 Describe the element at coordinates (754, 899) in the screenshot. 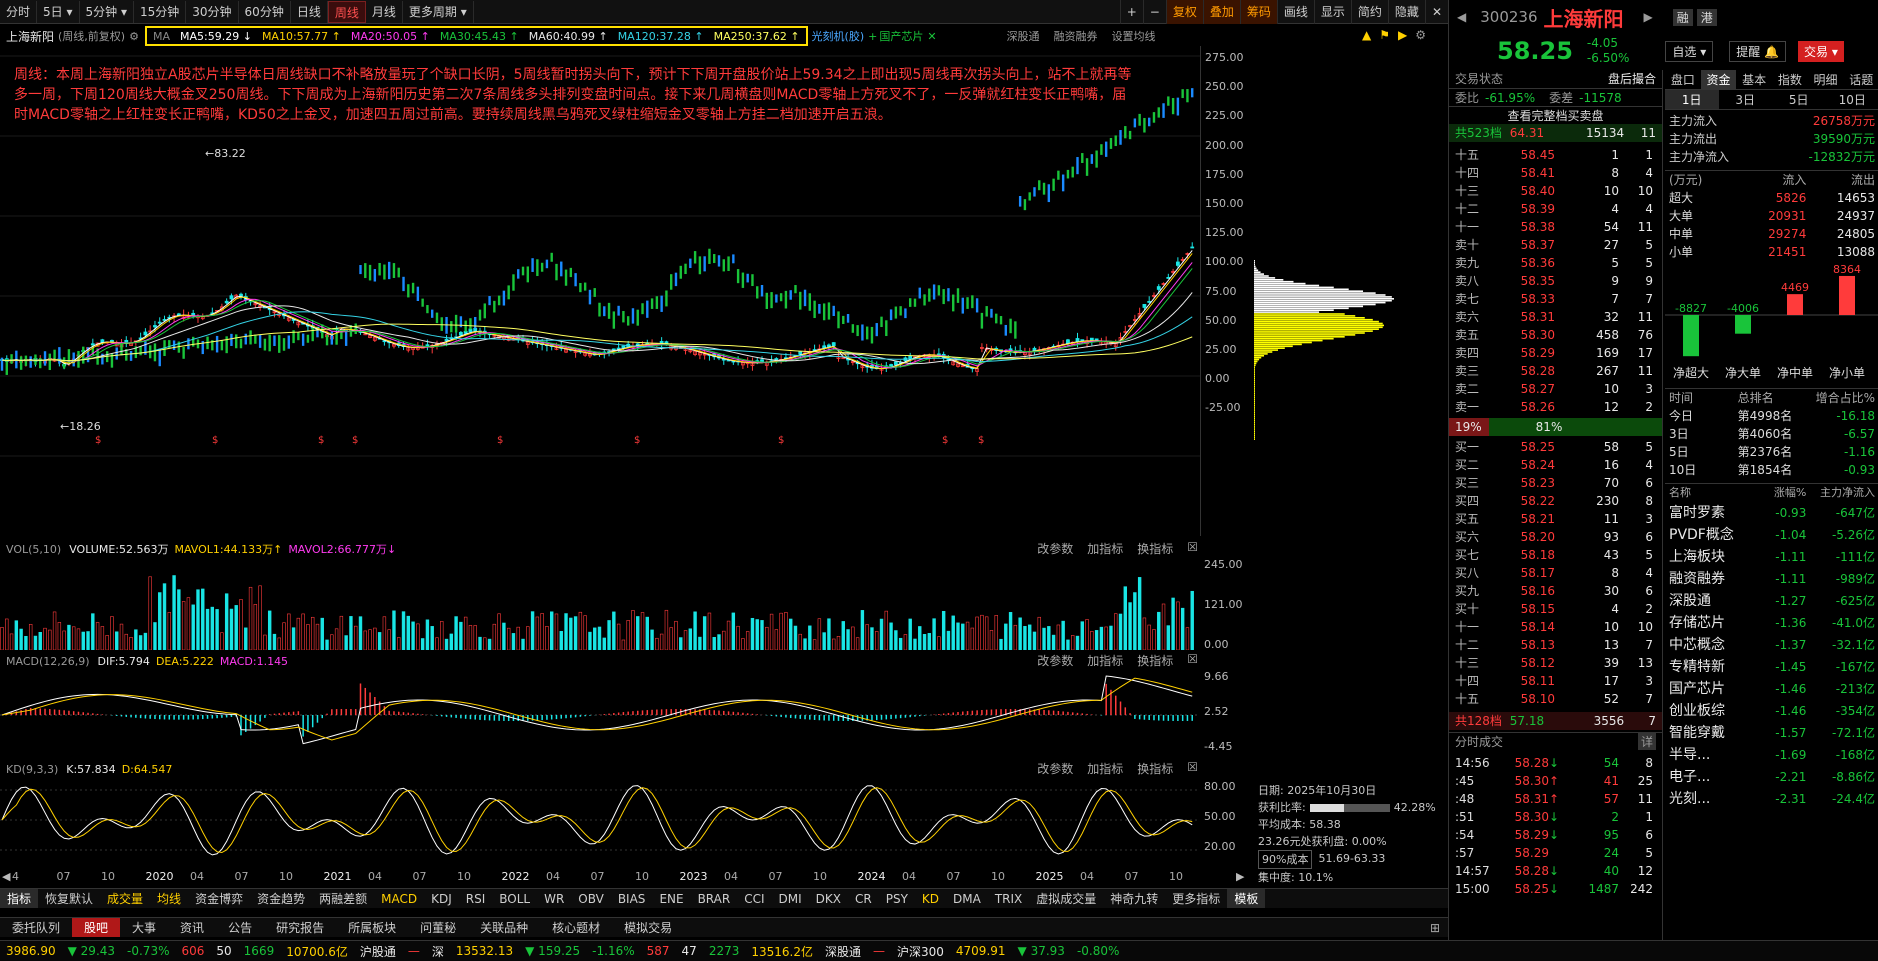

I see `indicator-tab-16: CCI` at that location.